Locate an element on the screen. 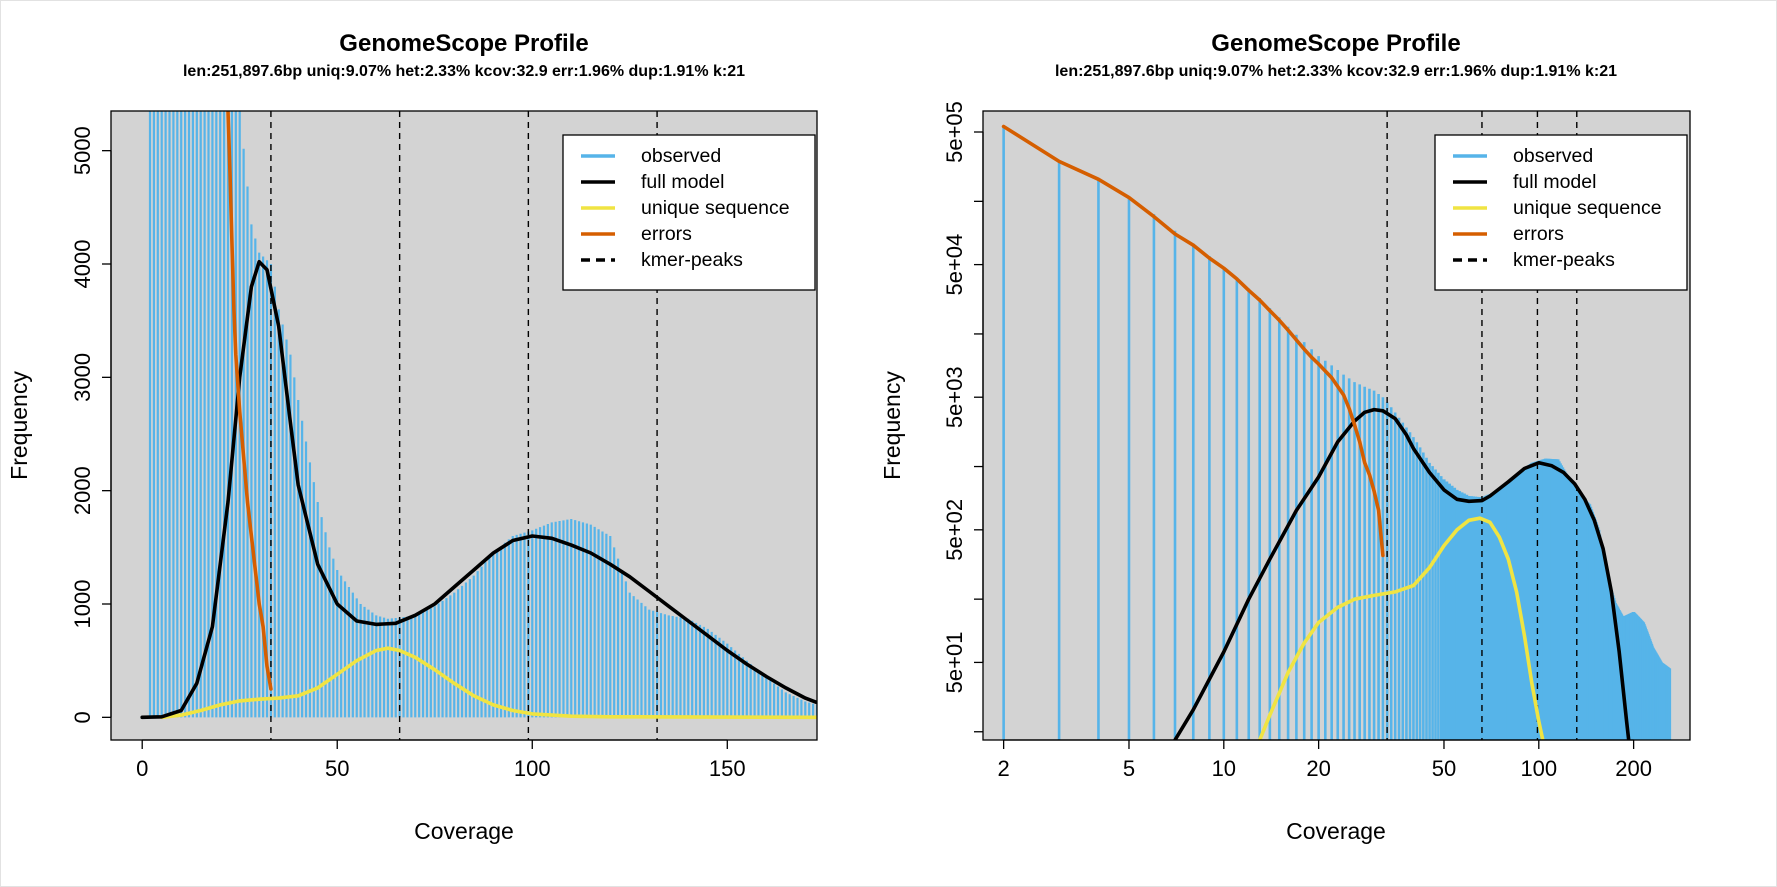 The width and height of the screenshot is (1777, 887). y-tick-label: 4000 is located at coordinates (82, 264).